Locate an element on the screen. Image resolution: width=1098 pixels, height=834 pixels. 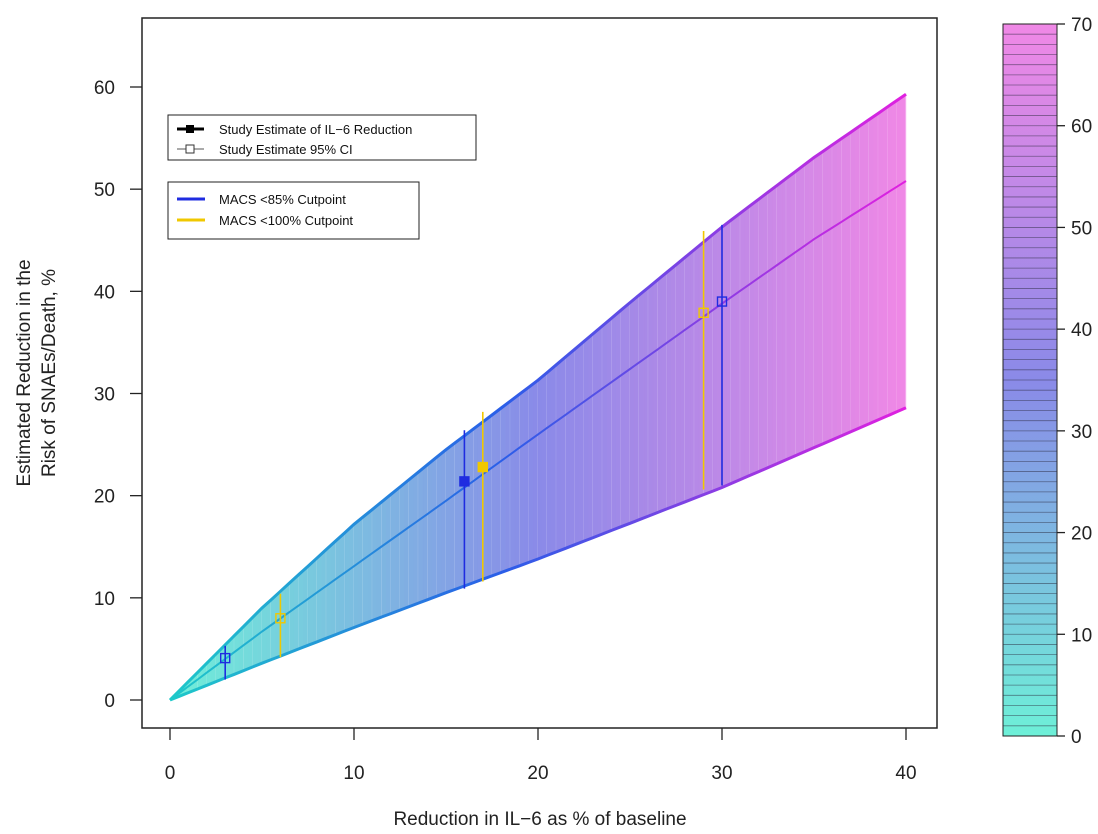
y-axis-label-line2: Risk of SNAEs/Death, % is located at coordinates (49, 373).